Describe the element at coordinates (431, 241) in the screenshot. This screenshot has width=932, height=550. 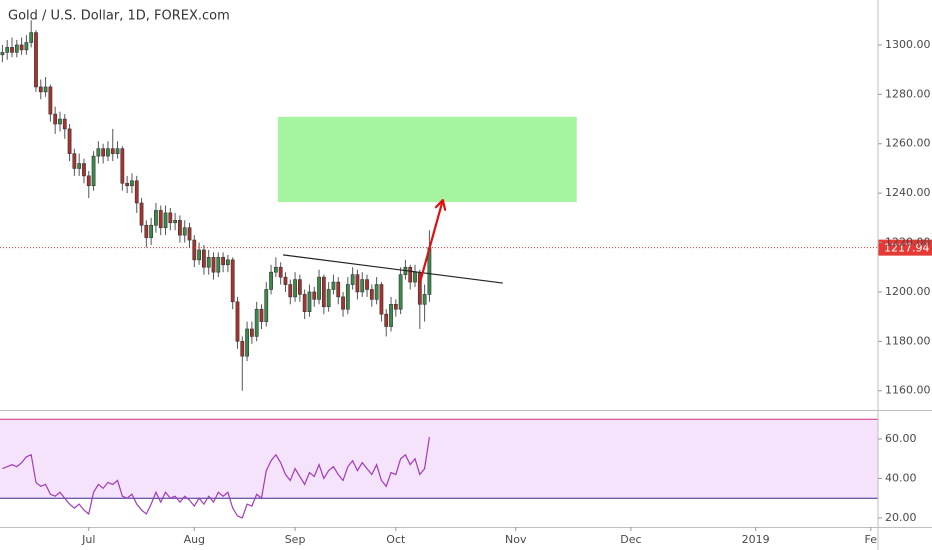
I see `arrow-shaft` at that location.